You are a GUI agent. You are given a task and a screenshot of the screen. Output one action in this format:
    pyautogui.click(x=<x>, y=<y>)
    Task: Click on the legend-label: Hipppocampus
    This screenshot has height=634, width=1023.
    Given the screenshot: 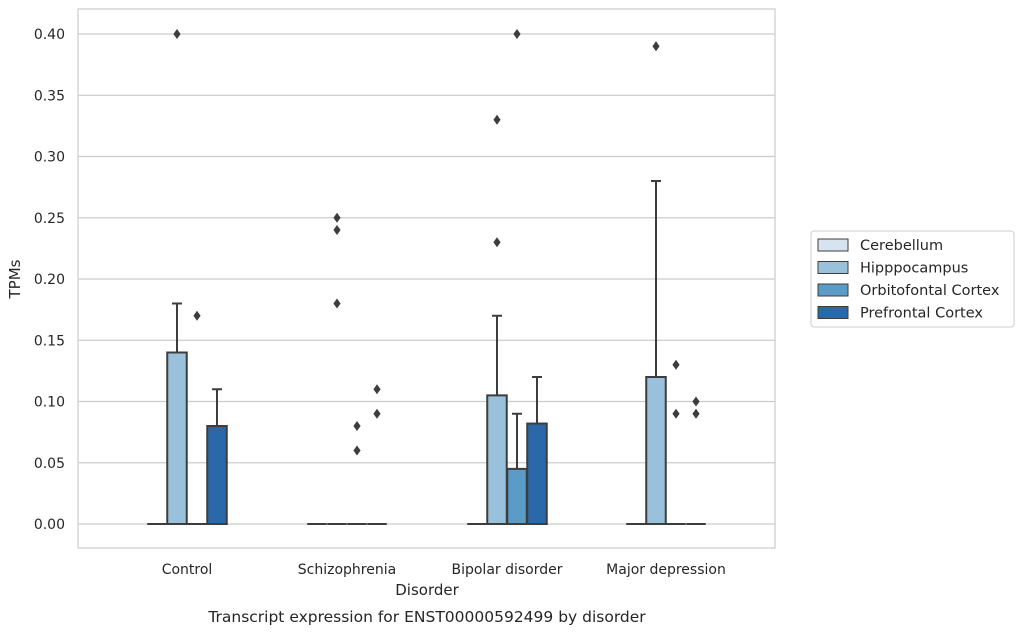 What is the action you would take?
    pyautogui.click(x=914, y=269)
    